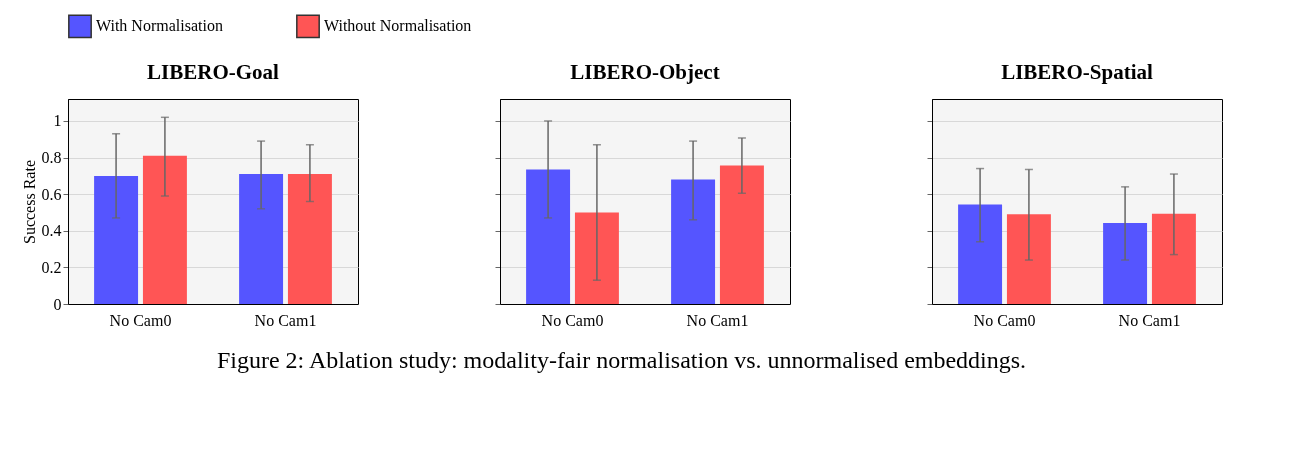 The height and width of the screenshot is (458, 1293). What do you see at coordinates (213, 72) in the screenshot?
I see `chart-title: LIBERO-Goal` at bounding box center [213, 72].